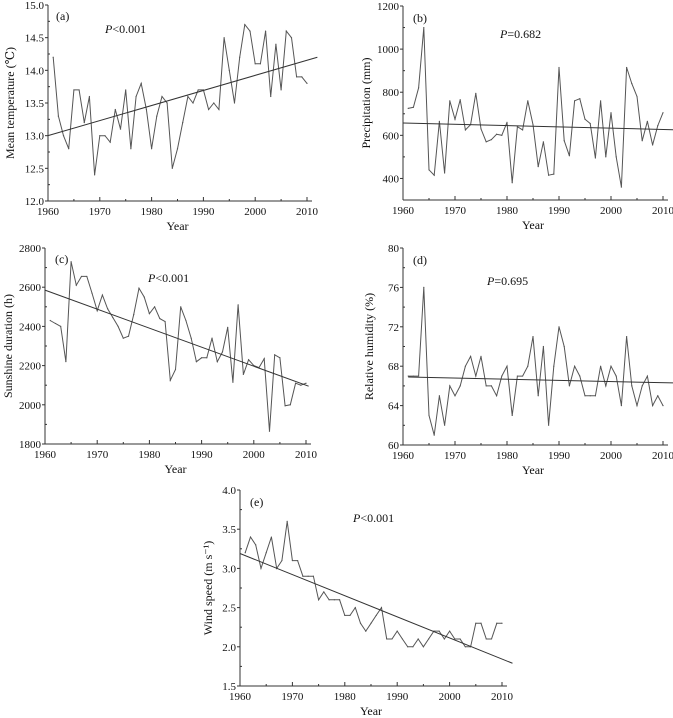 The height and width of the screenshot is (718, 673). Describe the element at coordinates (369, 346) in the screenshot. I see `y-axis-label: Relative humidity (%)` at that location.